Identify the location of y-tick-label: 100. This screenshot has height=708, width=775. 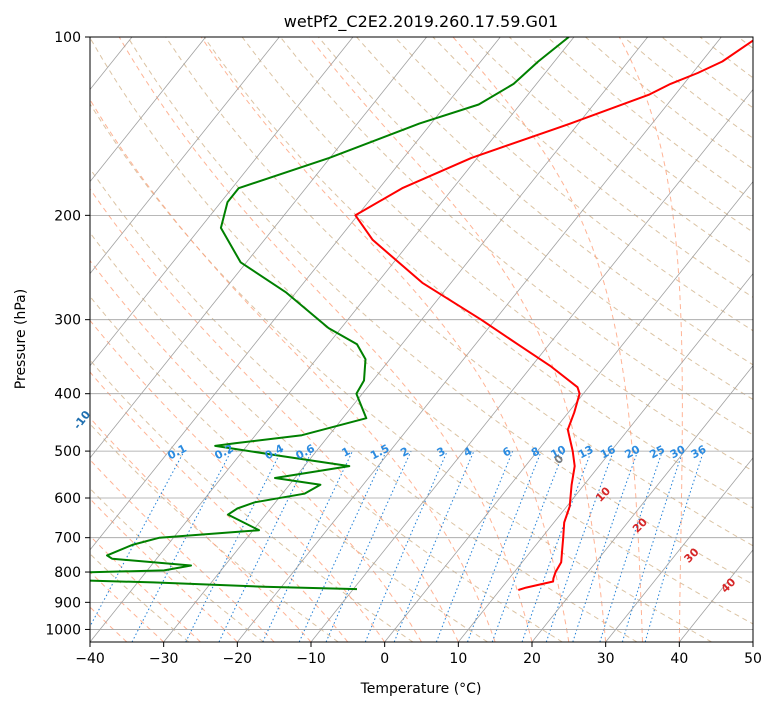
(67, 38).